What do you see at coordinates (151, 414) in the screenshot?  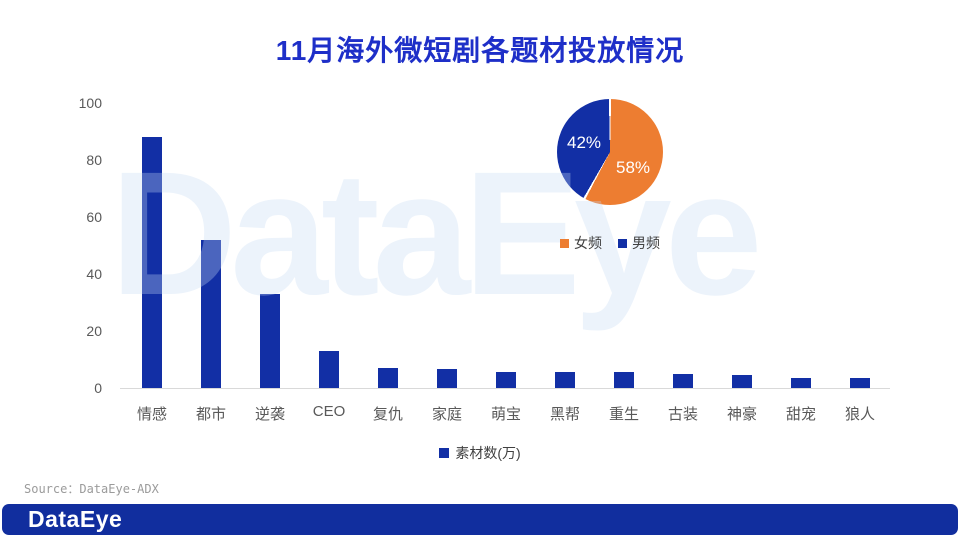 I see `x-category-label: 情感` at bounding box center [151, 414].